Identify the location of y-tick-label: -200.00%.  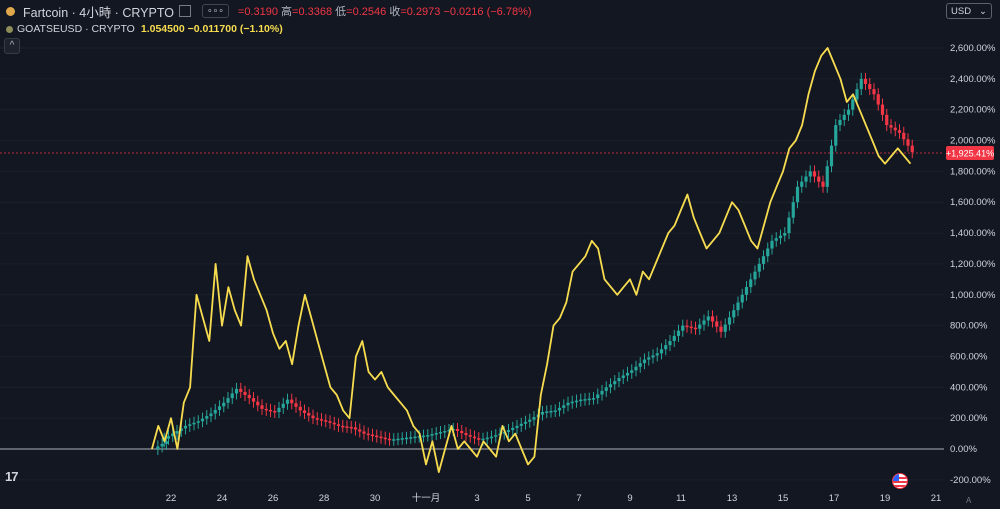
(970, 480).